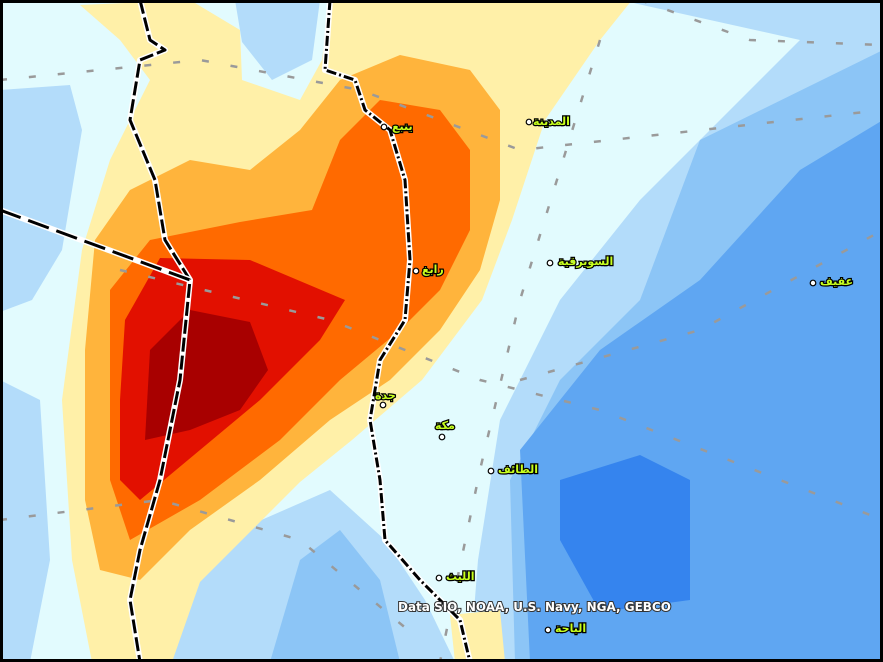 This screenshot has width=883, height=662. I want to click on city-label: عفيف, so click(836, 281).